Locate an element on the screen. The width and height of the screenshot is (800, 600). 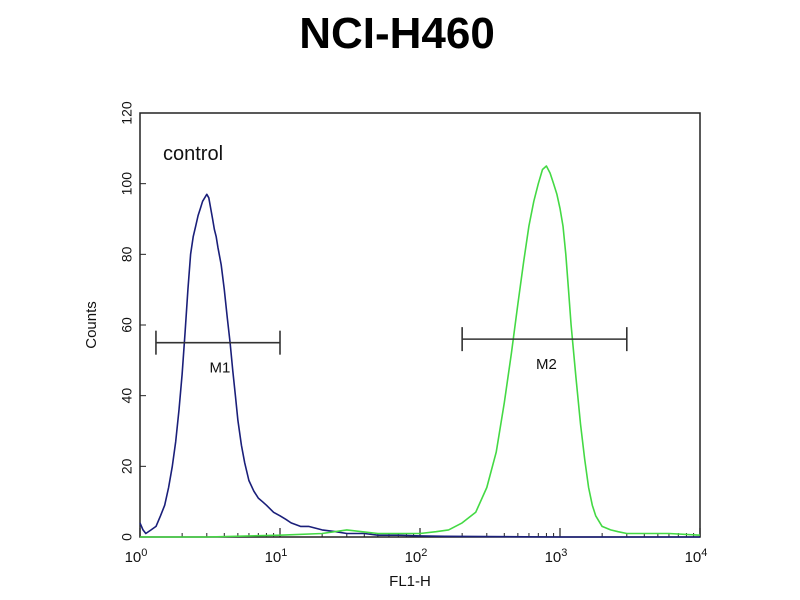
gate-label: M1 is located at coordinates (220, 368).